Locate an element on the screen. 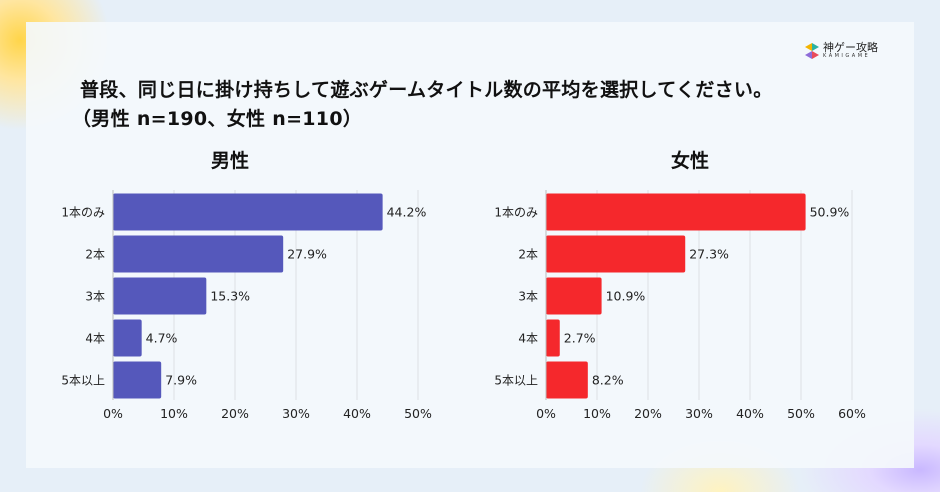  logo-sub: KAMIGAME is located at coordinates (847, 56).